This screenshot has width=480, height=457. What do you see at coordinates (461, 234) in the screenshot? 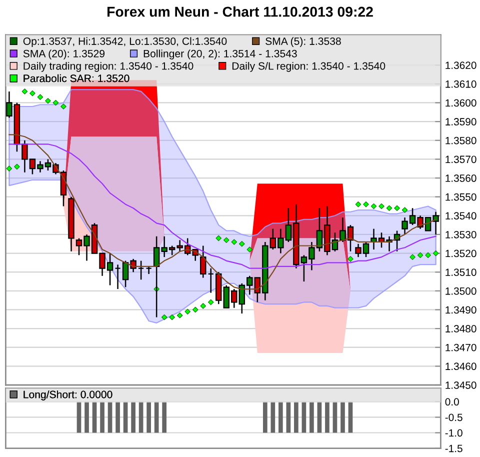
I see `y-tick-label: 1.3530` at bounding box center [461, 234].